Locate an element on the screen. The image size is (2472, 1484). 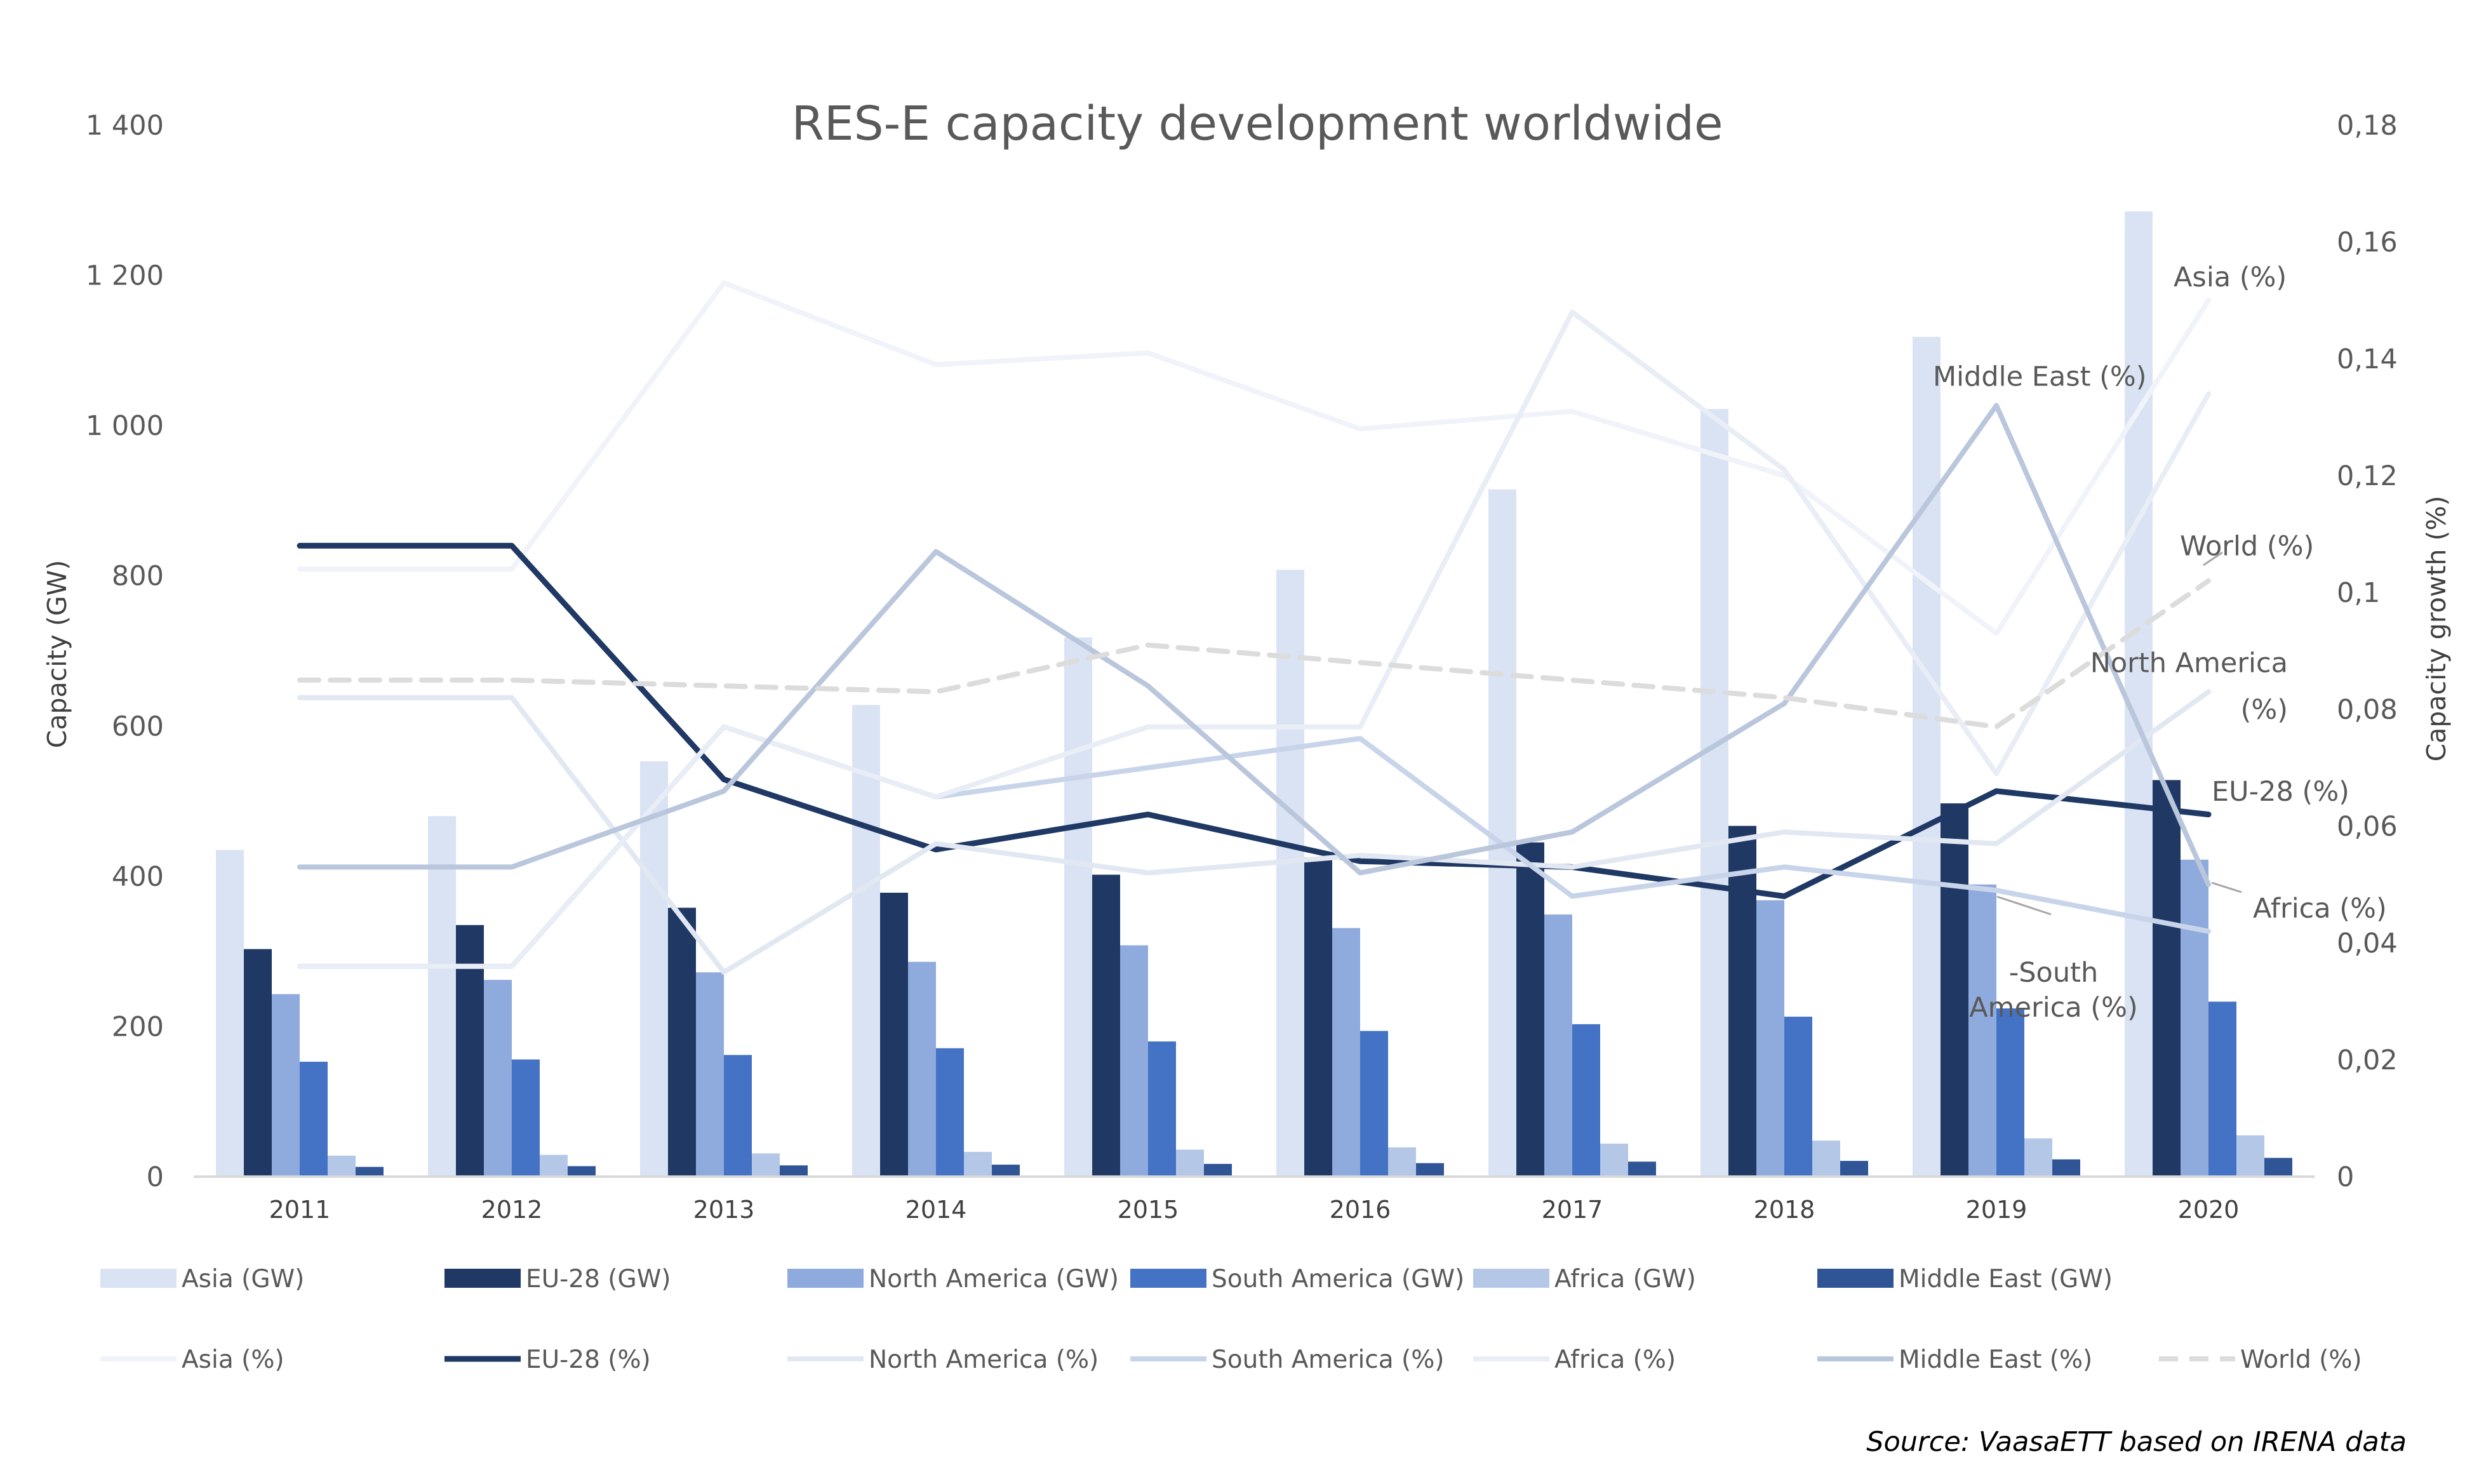
bar-north-america-gw-2012 is located at coordinates (498, 1078).